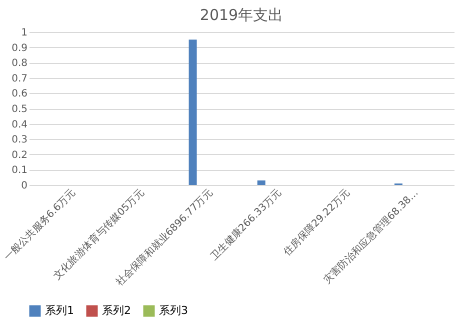 The width and height of the screenshot is (464, 324). I want to click on y-tick-label: 0.2, so click(20, 155).